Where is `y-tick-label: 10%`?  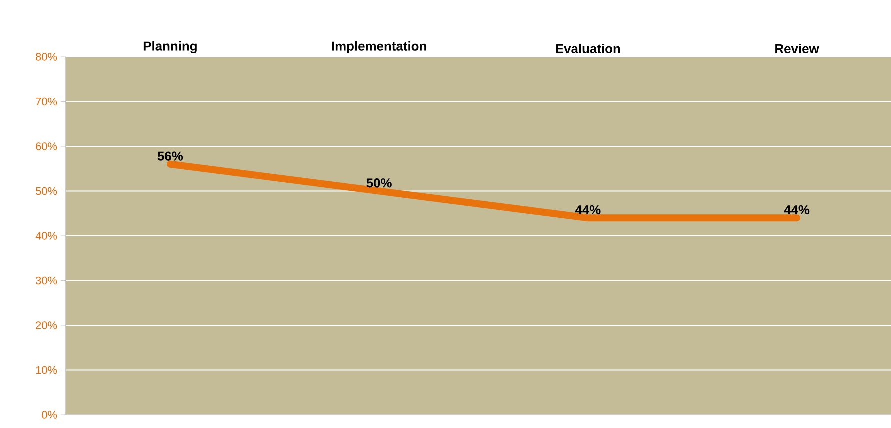
y-tick-label: 10% is located at coordinates (47, 370).